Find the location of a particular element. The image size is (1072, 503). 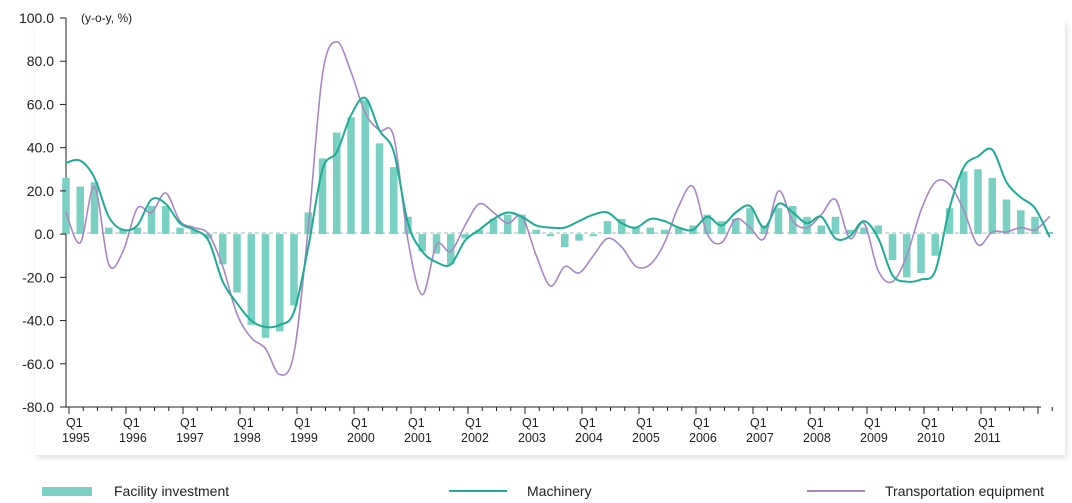

y-tick-label: -40.0 is located at coordinates (38, 321).